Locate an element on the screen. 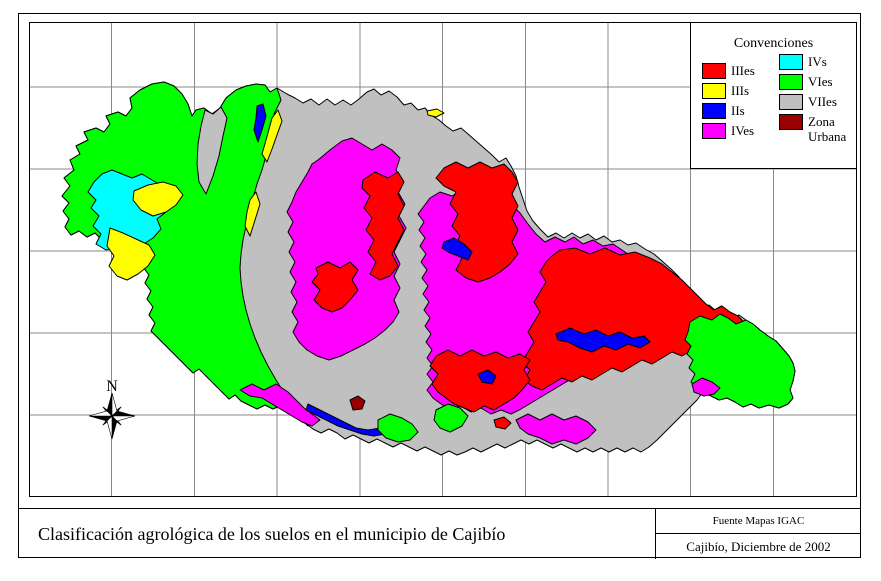  legend-item-viies: VIIes is located at coordinates (818, 102).